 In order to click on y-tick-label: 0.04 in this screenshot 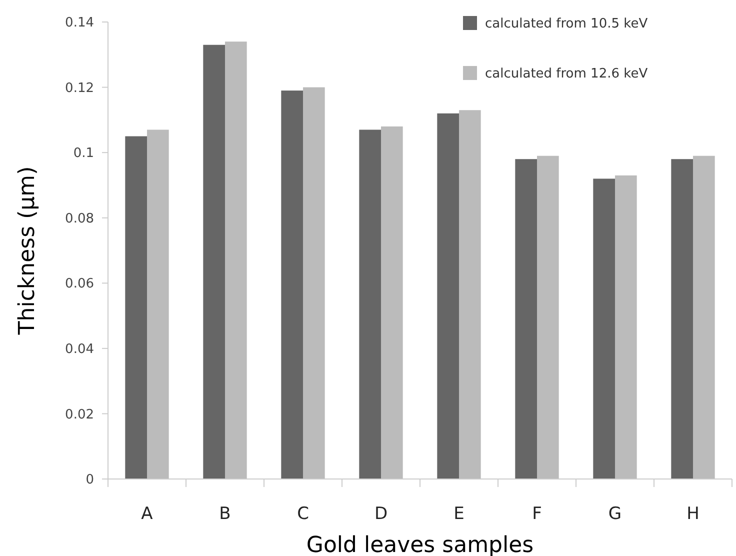, I will do `click(79, 349)`.